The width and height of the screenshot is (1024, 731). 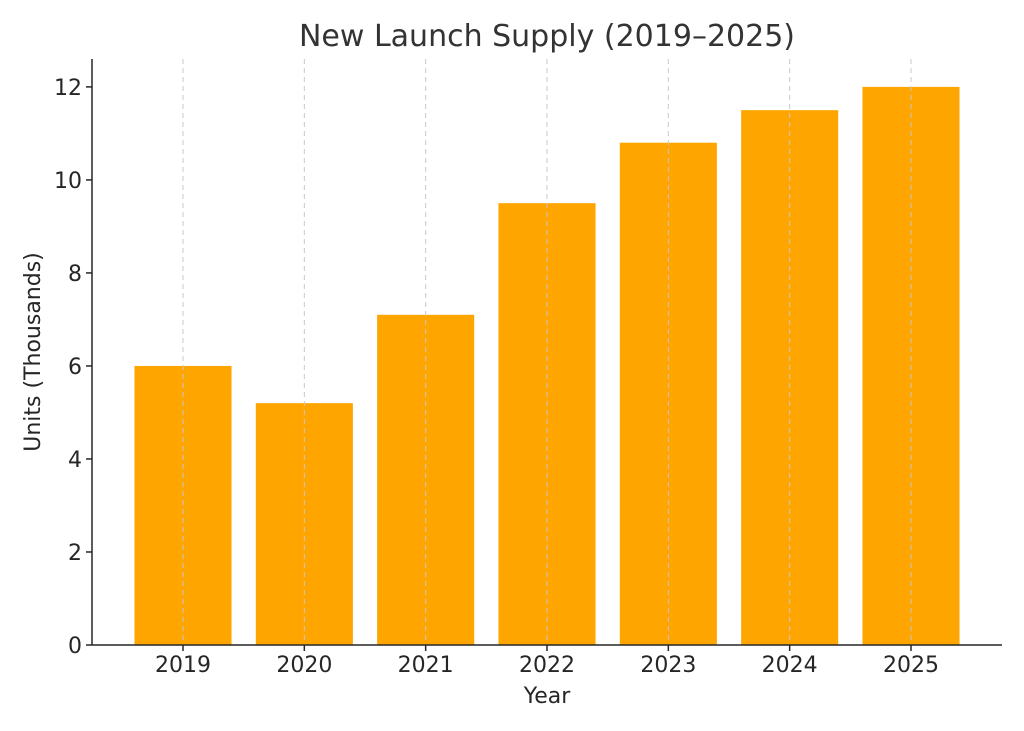 I want to click on x-tick-label-2020: 2020, so click(x=304, y=665).